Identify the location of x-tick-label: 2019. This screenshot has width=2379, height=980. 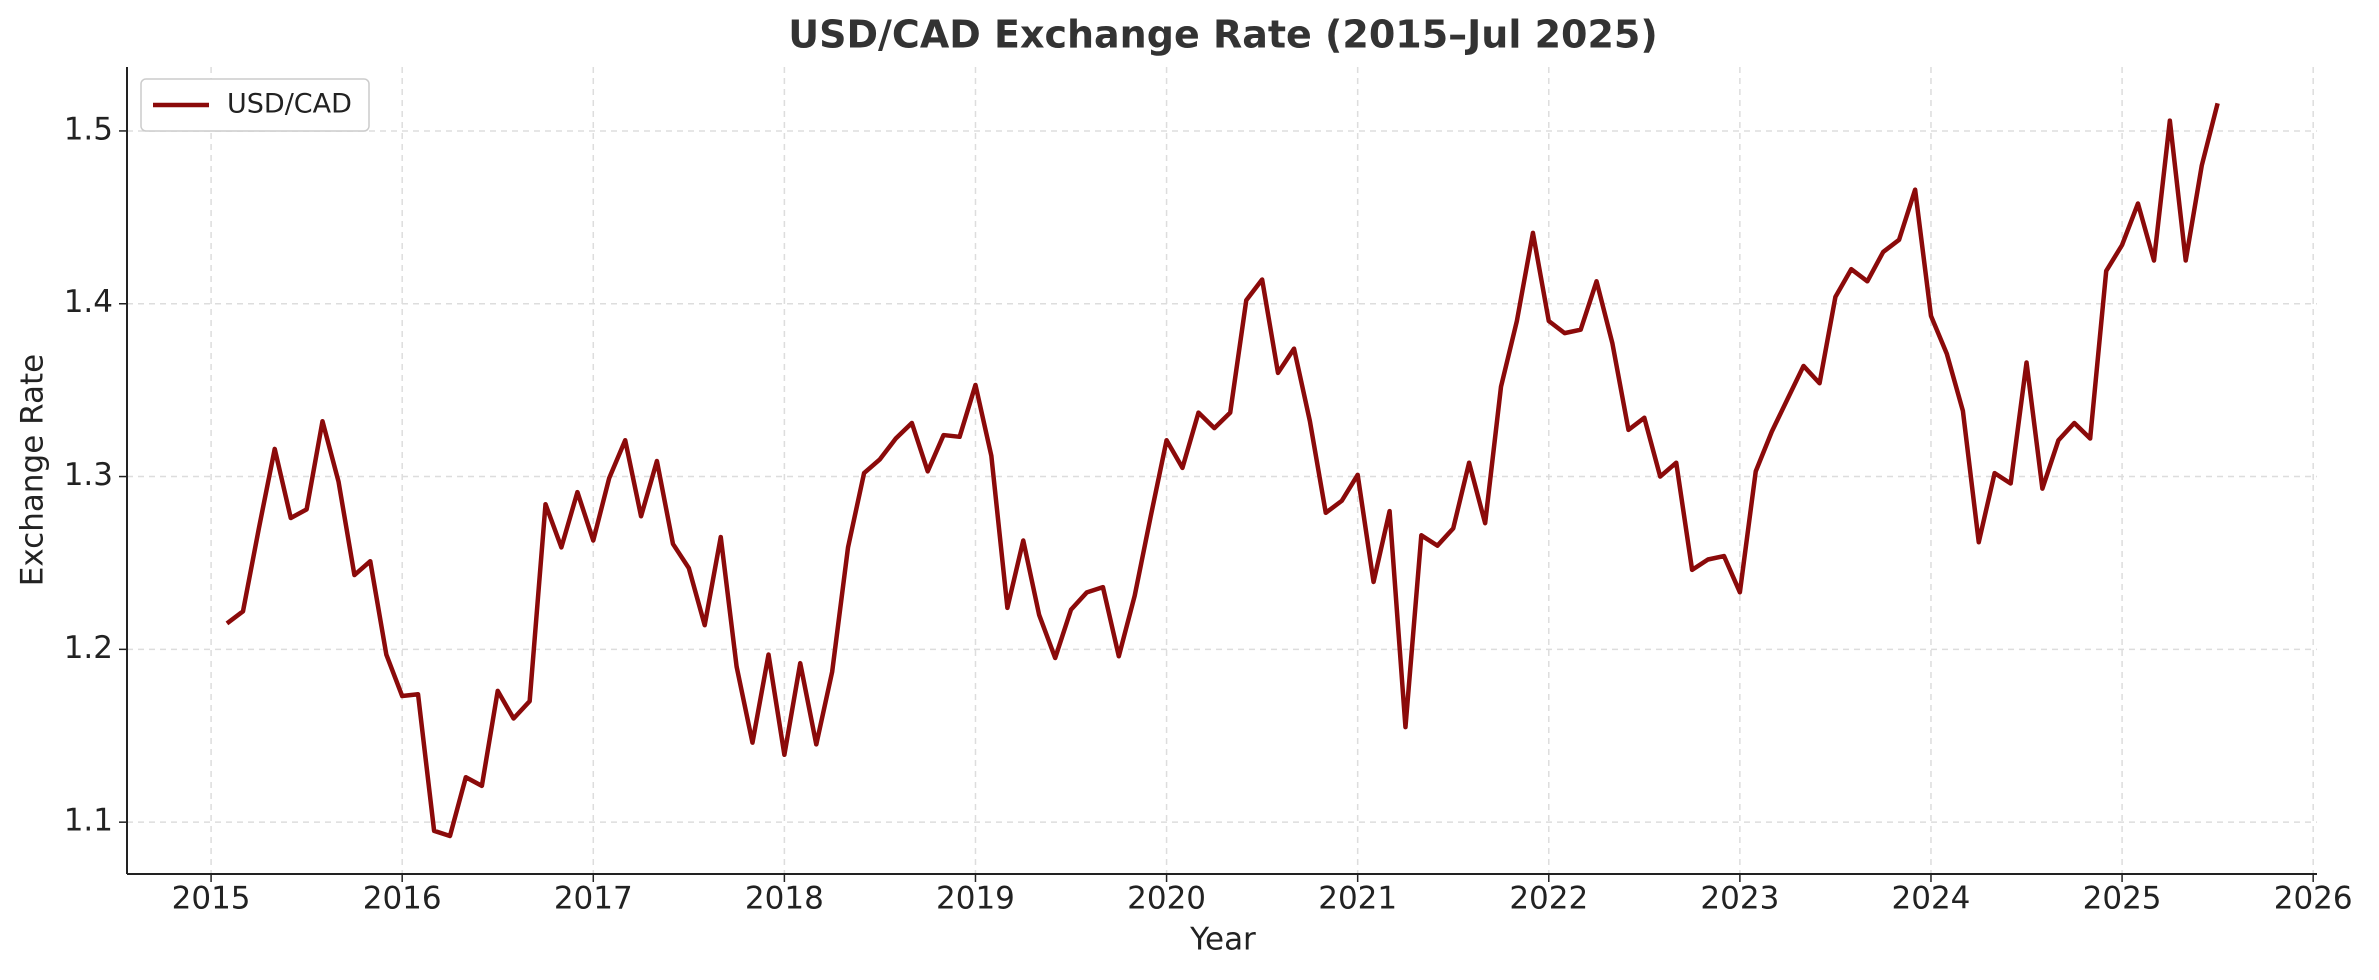
(975, 899).